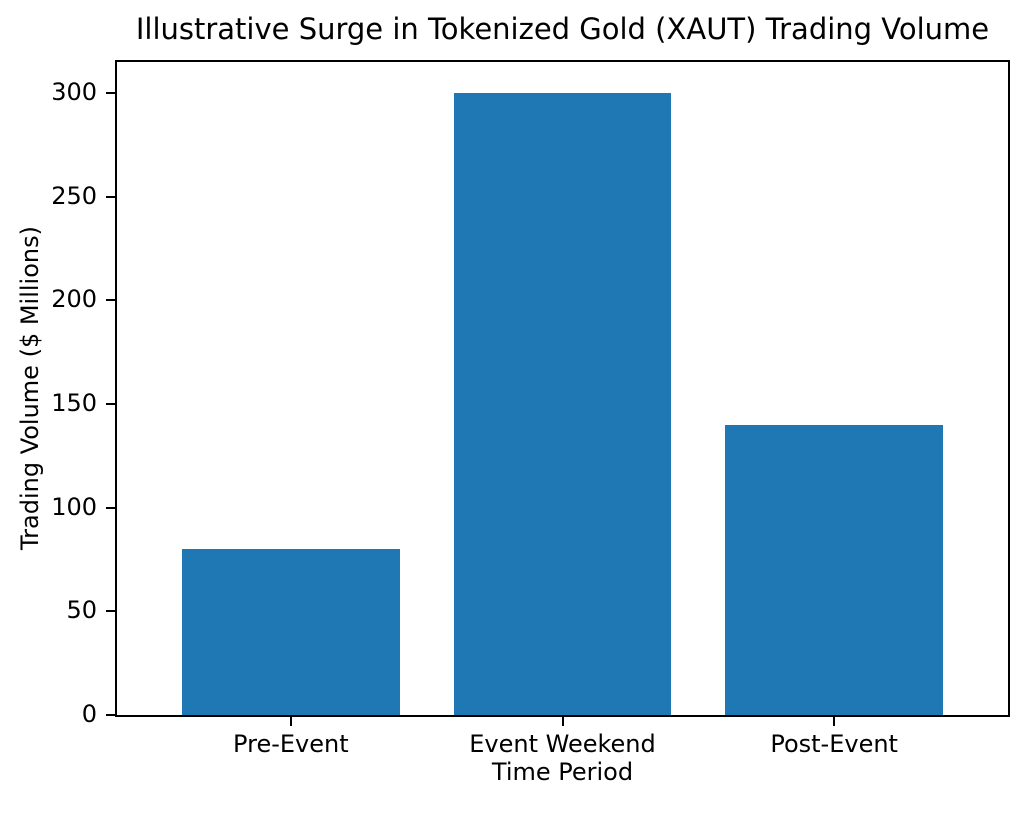 The height and width of the screenshot is (813, 1024). I want to click on y-tick-label: 50, so click(81, 610).